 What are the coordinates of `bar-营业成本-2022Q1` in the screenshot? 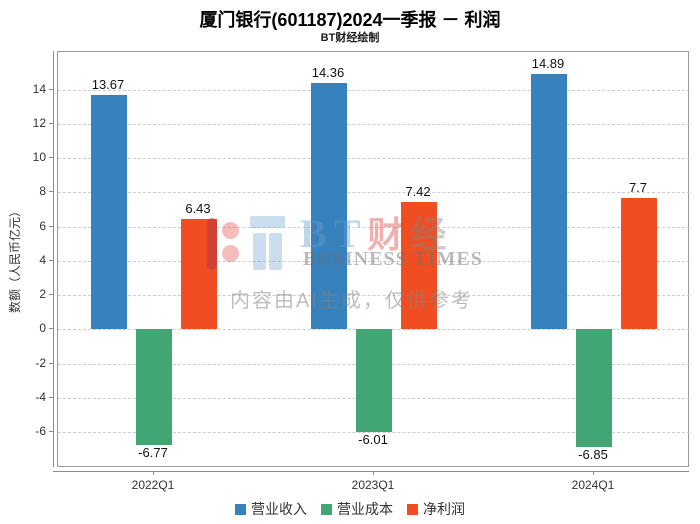 It's located at (154, 387).